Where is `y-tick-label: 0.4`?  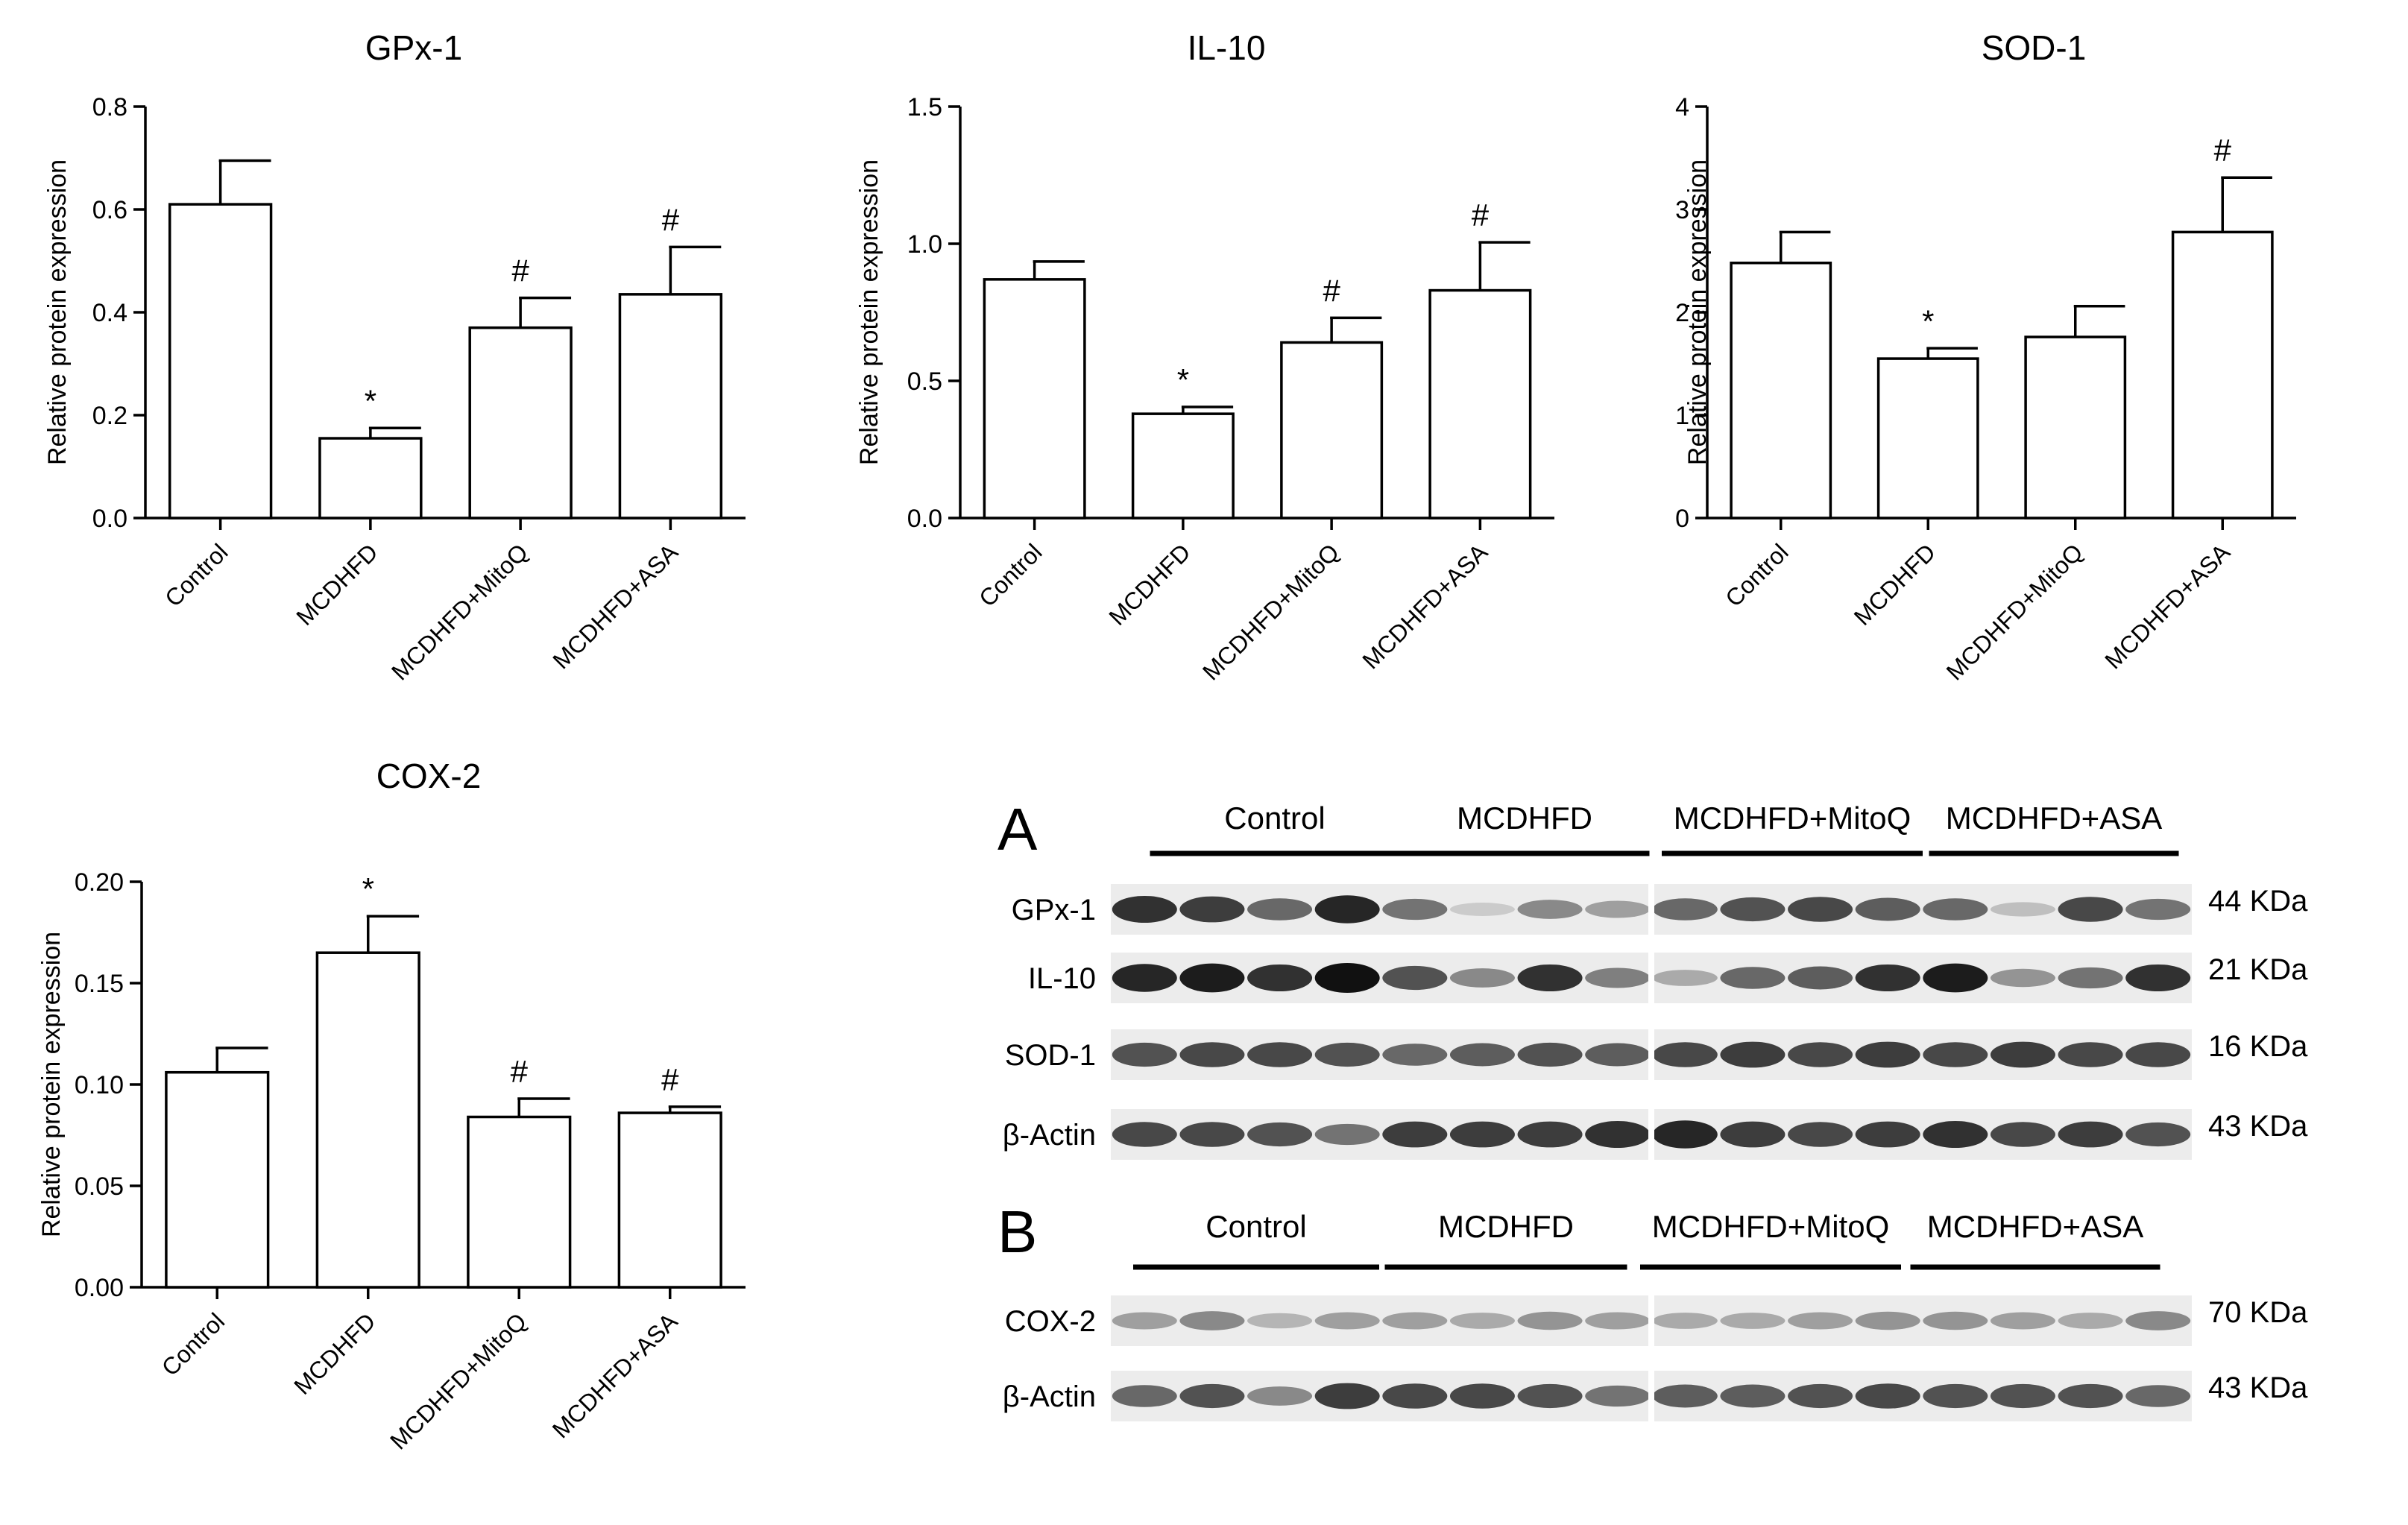
y-tick-label: 0.4 is located at coordinates (109, 313).